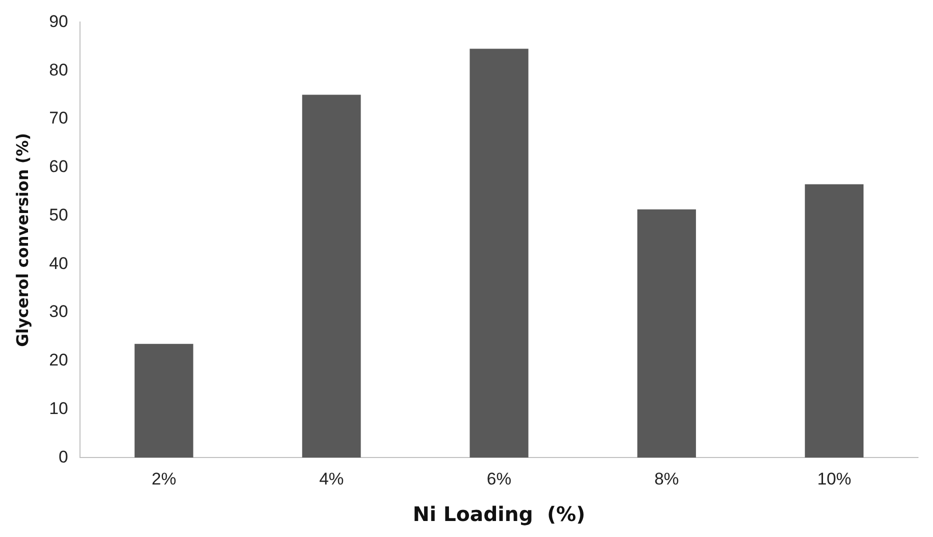 The image size is (933, 537). Describe the element at coordinates (58, 214) in the screenshot. I see `y-tick-label: 50` at that location.